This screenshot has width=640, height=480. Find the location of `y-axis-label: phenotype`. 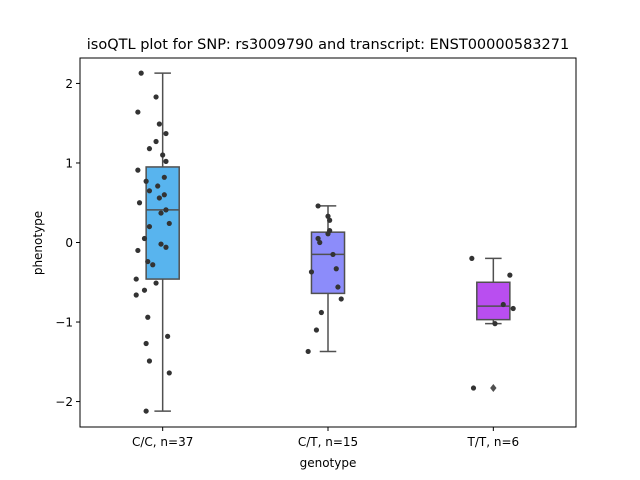

y-axis-label: phenotype is located at coordinates (38, 243).